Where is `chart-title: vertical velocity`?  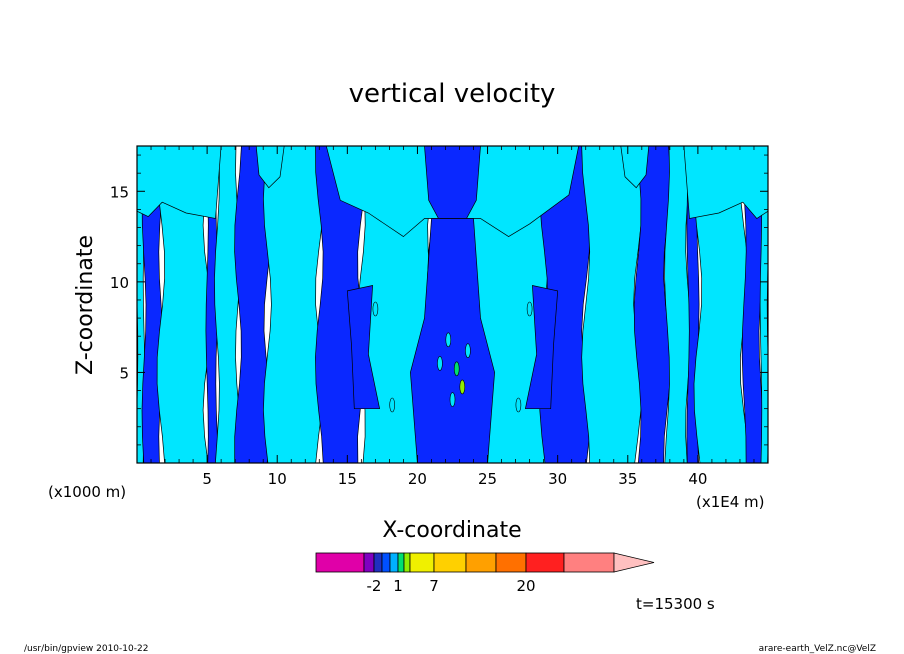 chart-title: vertical velocity is located at coordinates (452, 94).